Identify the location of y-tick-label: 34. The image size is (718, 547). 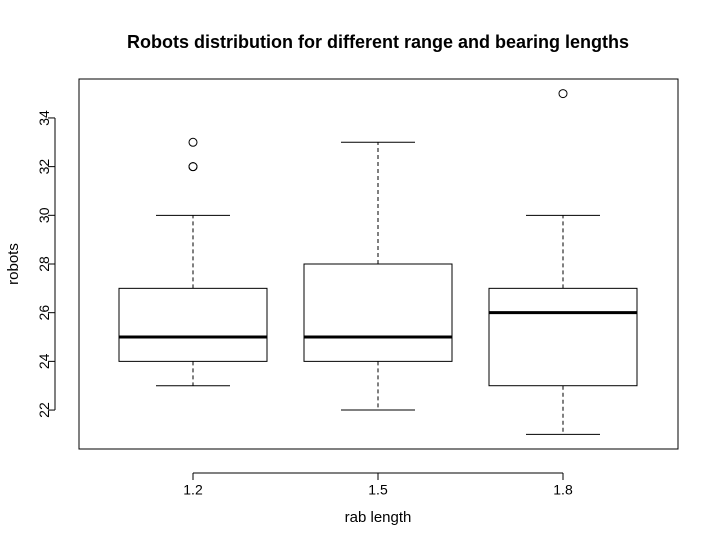
(44, 118).